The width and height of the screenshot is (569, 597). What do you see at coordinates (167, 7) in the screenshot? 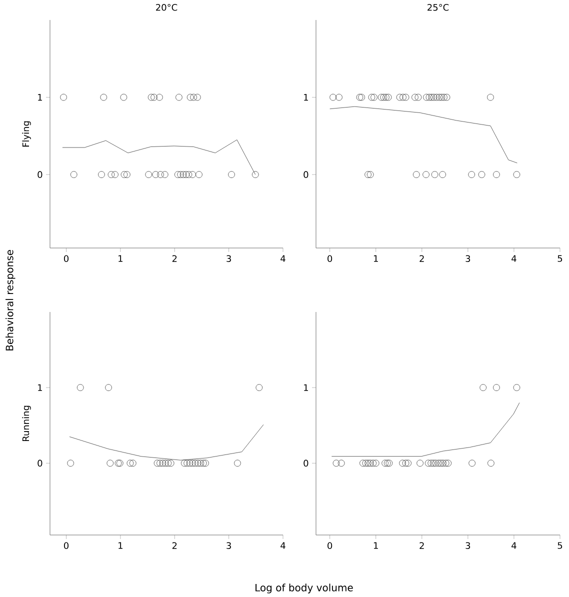
I see `chart-title: 20°C` at bounding box center [167, 7].